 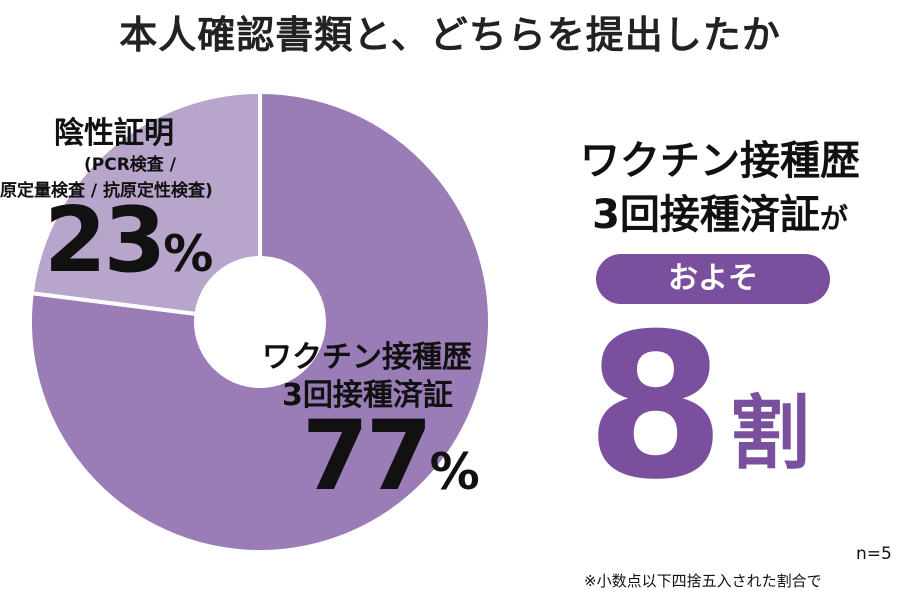 I want to click on donut-hole, so click(x=260, y=322).